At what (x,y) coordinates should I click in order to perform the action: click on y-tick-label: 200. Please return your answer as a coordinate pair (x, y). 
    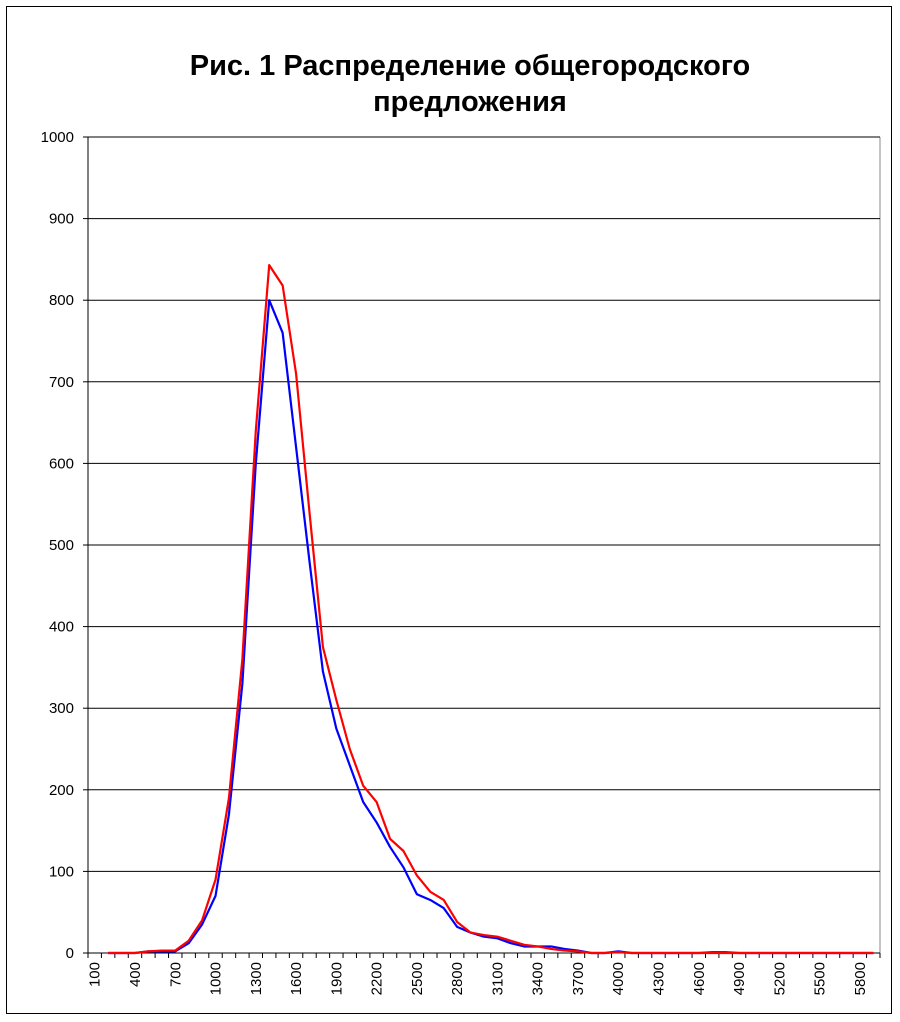
    Looking at the image, I should click on (61, 790).